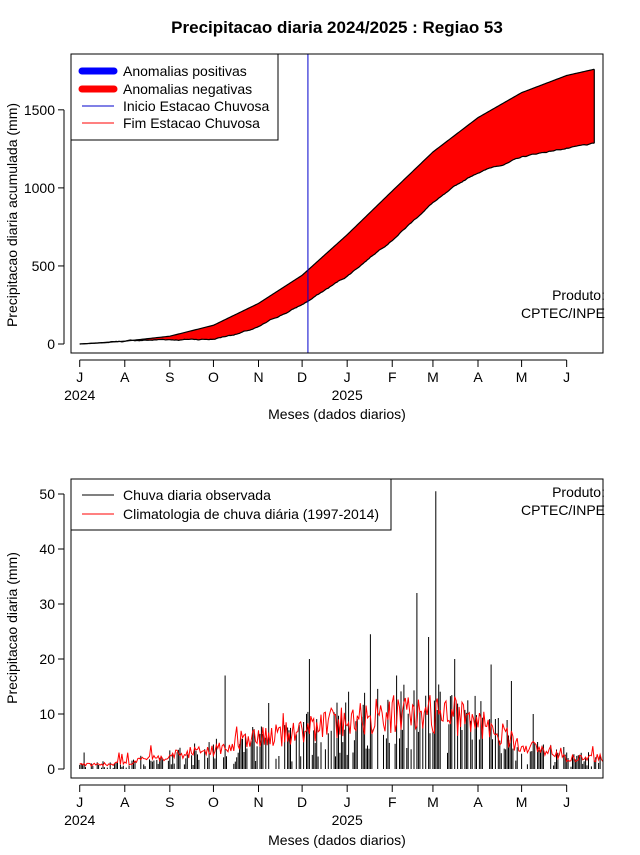 The height and width of the screenshot is (855, 640). Describe the element at coordinates (317, 381) in the screenshot. I see `cumulative-x-axis: J A S O N D J F M A M J 2024 2025` at that location.